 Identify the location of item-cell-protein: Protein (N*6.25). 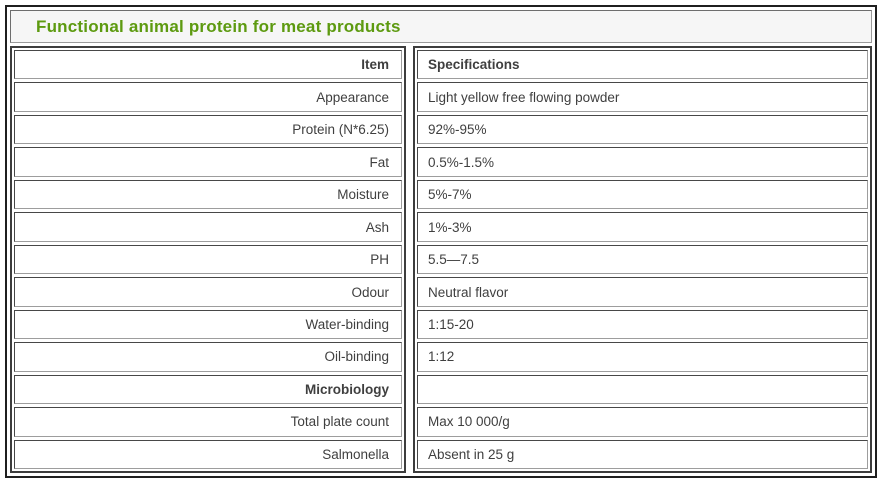
(208, 129).